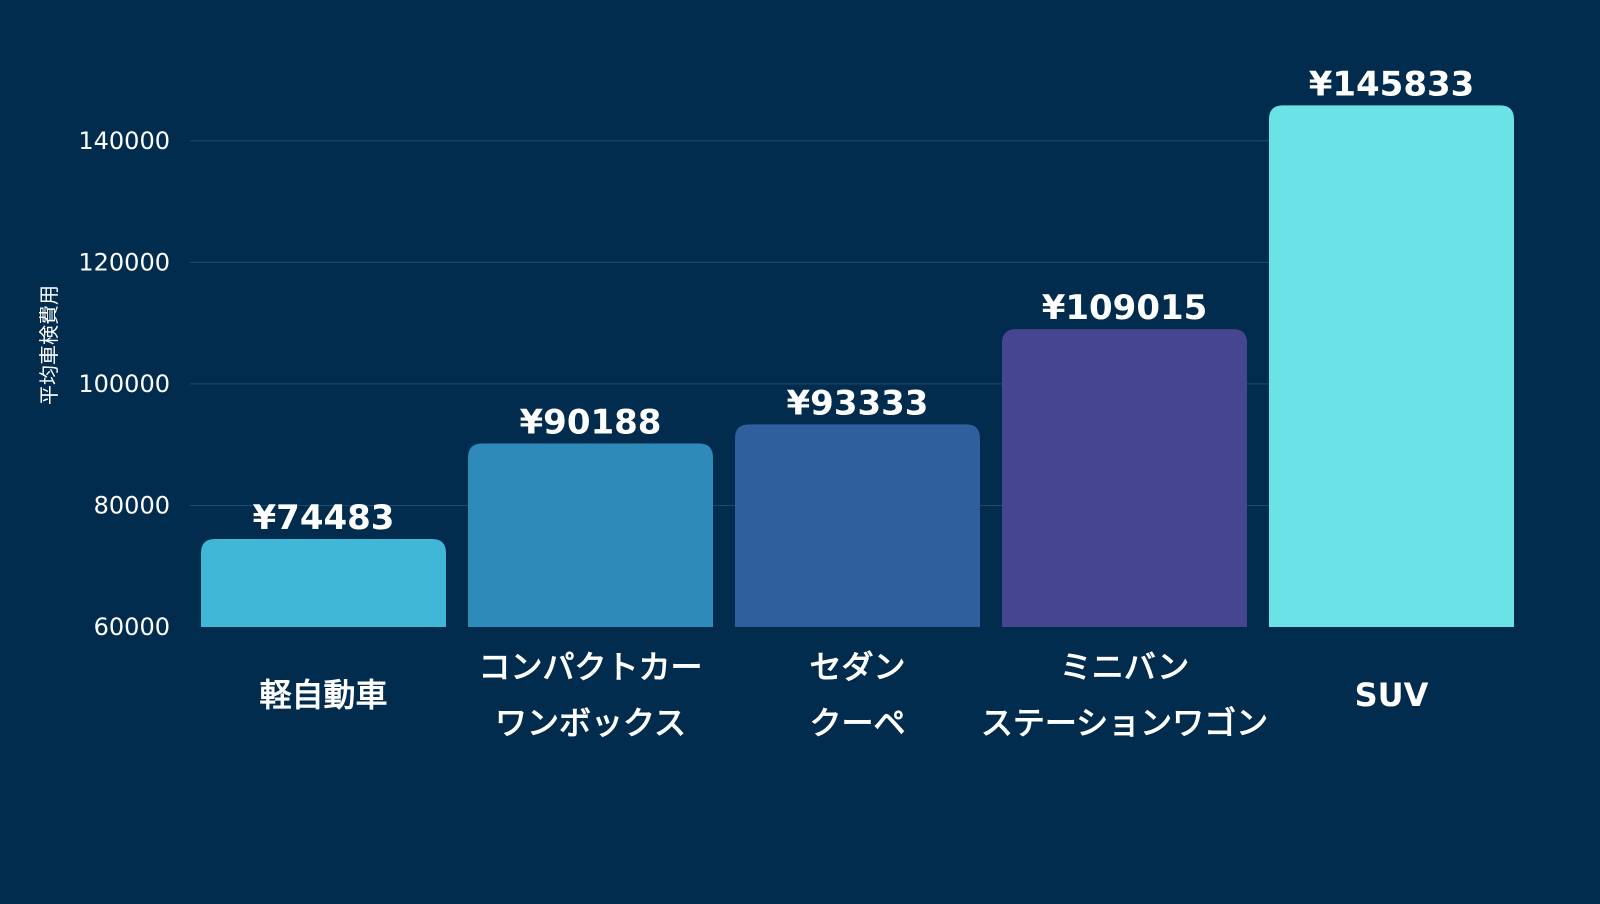 The image size is (1600, 904). I want to click on x-tick-label: SUV, so click(1392, 695).